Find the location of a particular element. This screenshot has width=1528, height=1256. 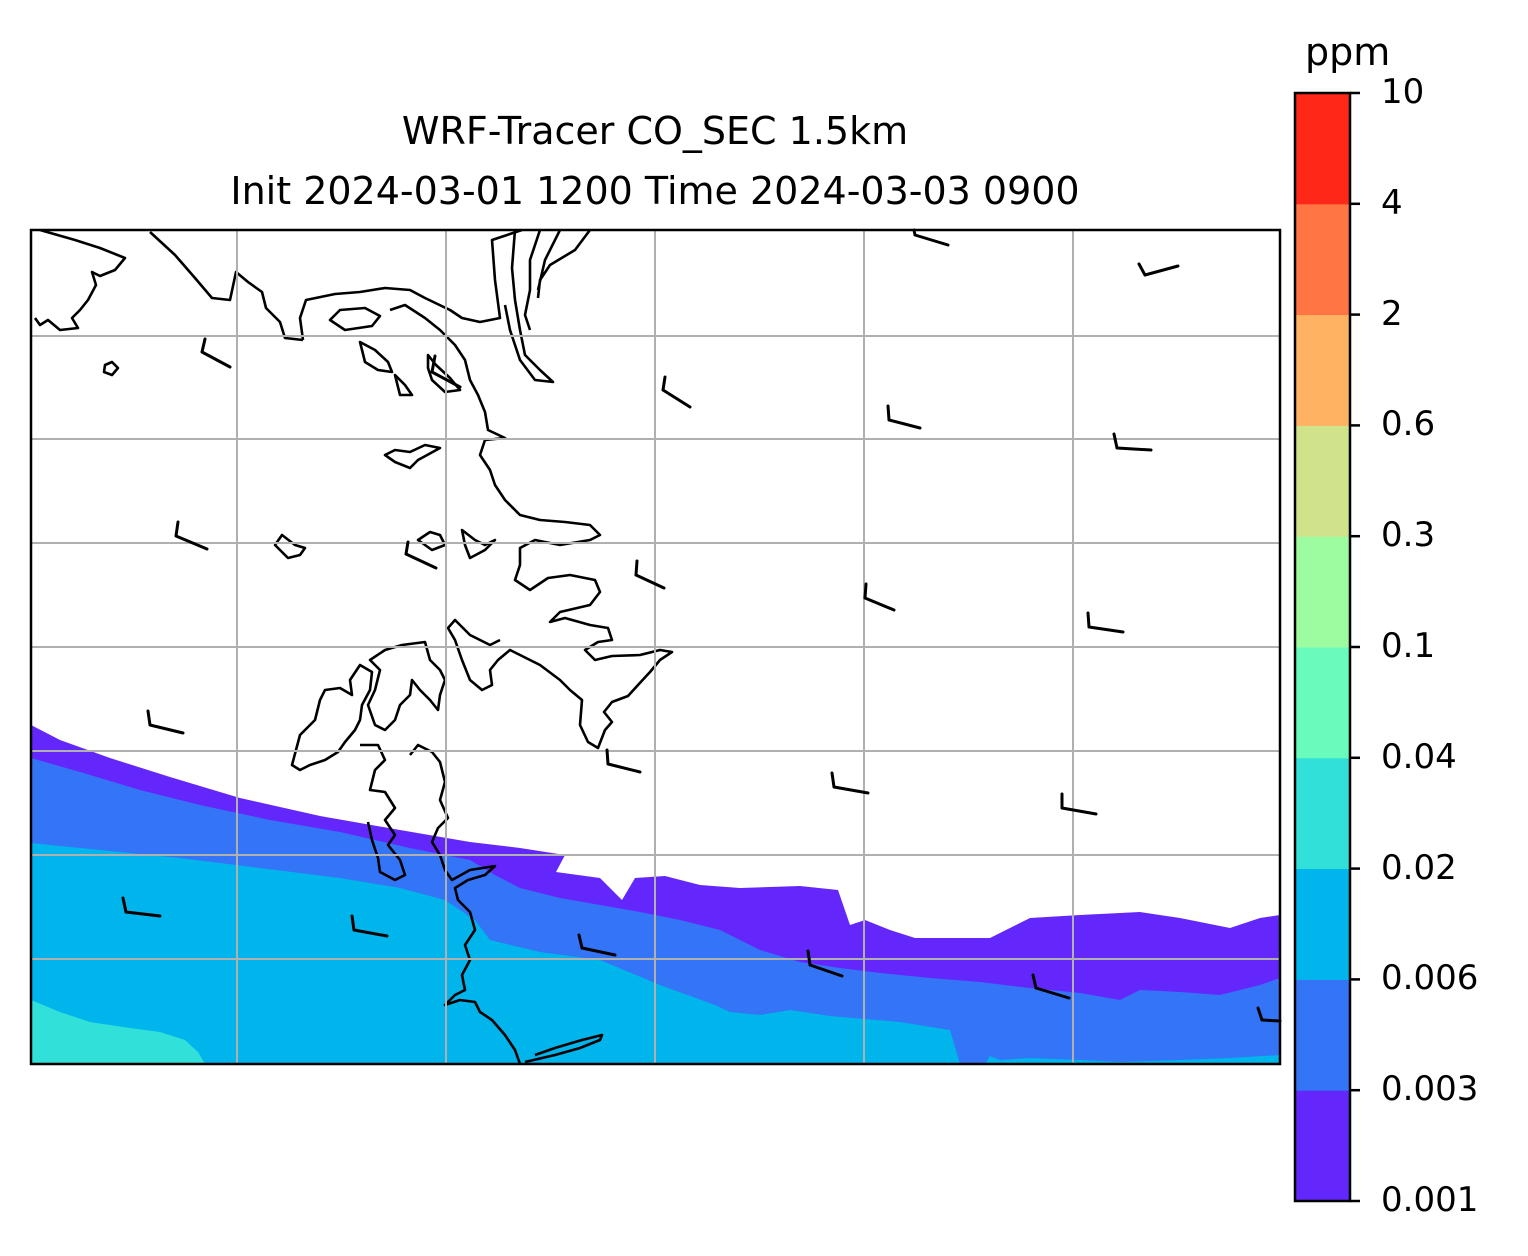

coastline-island-b is located at coordinates (290, 546).